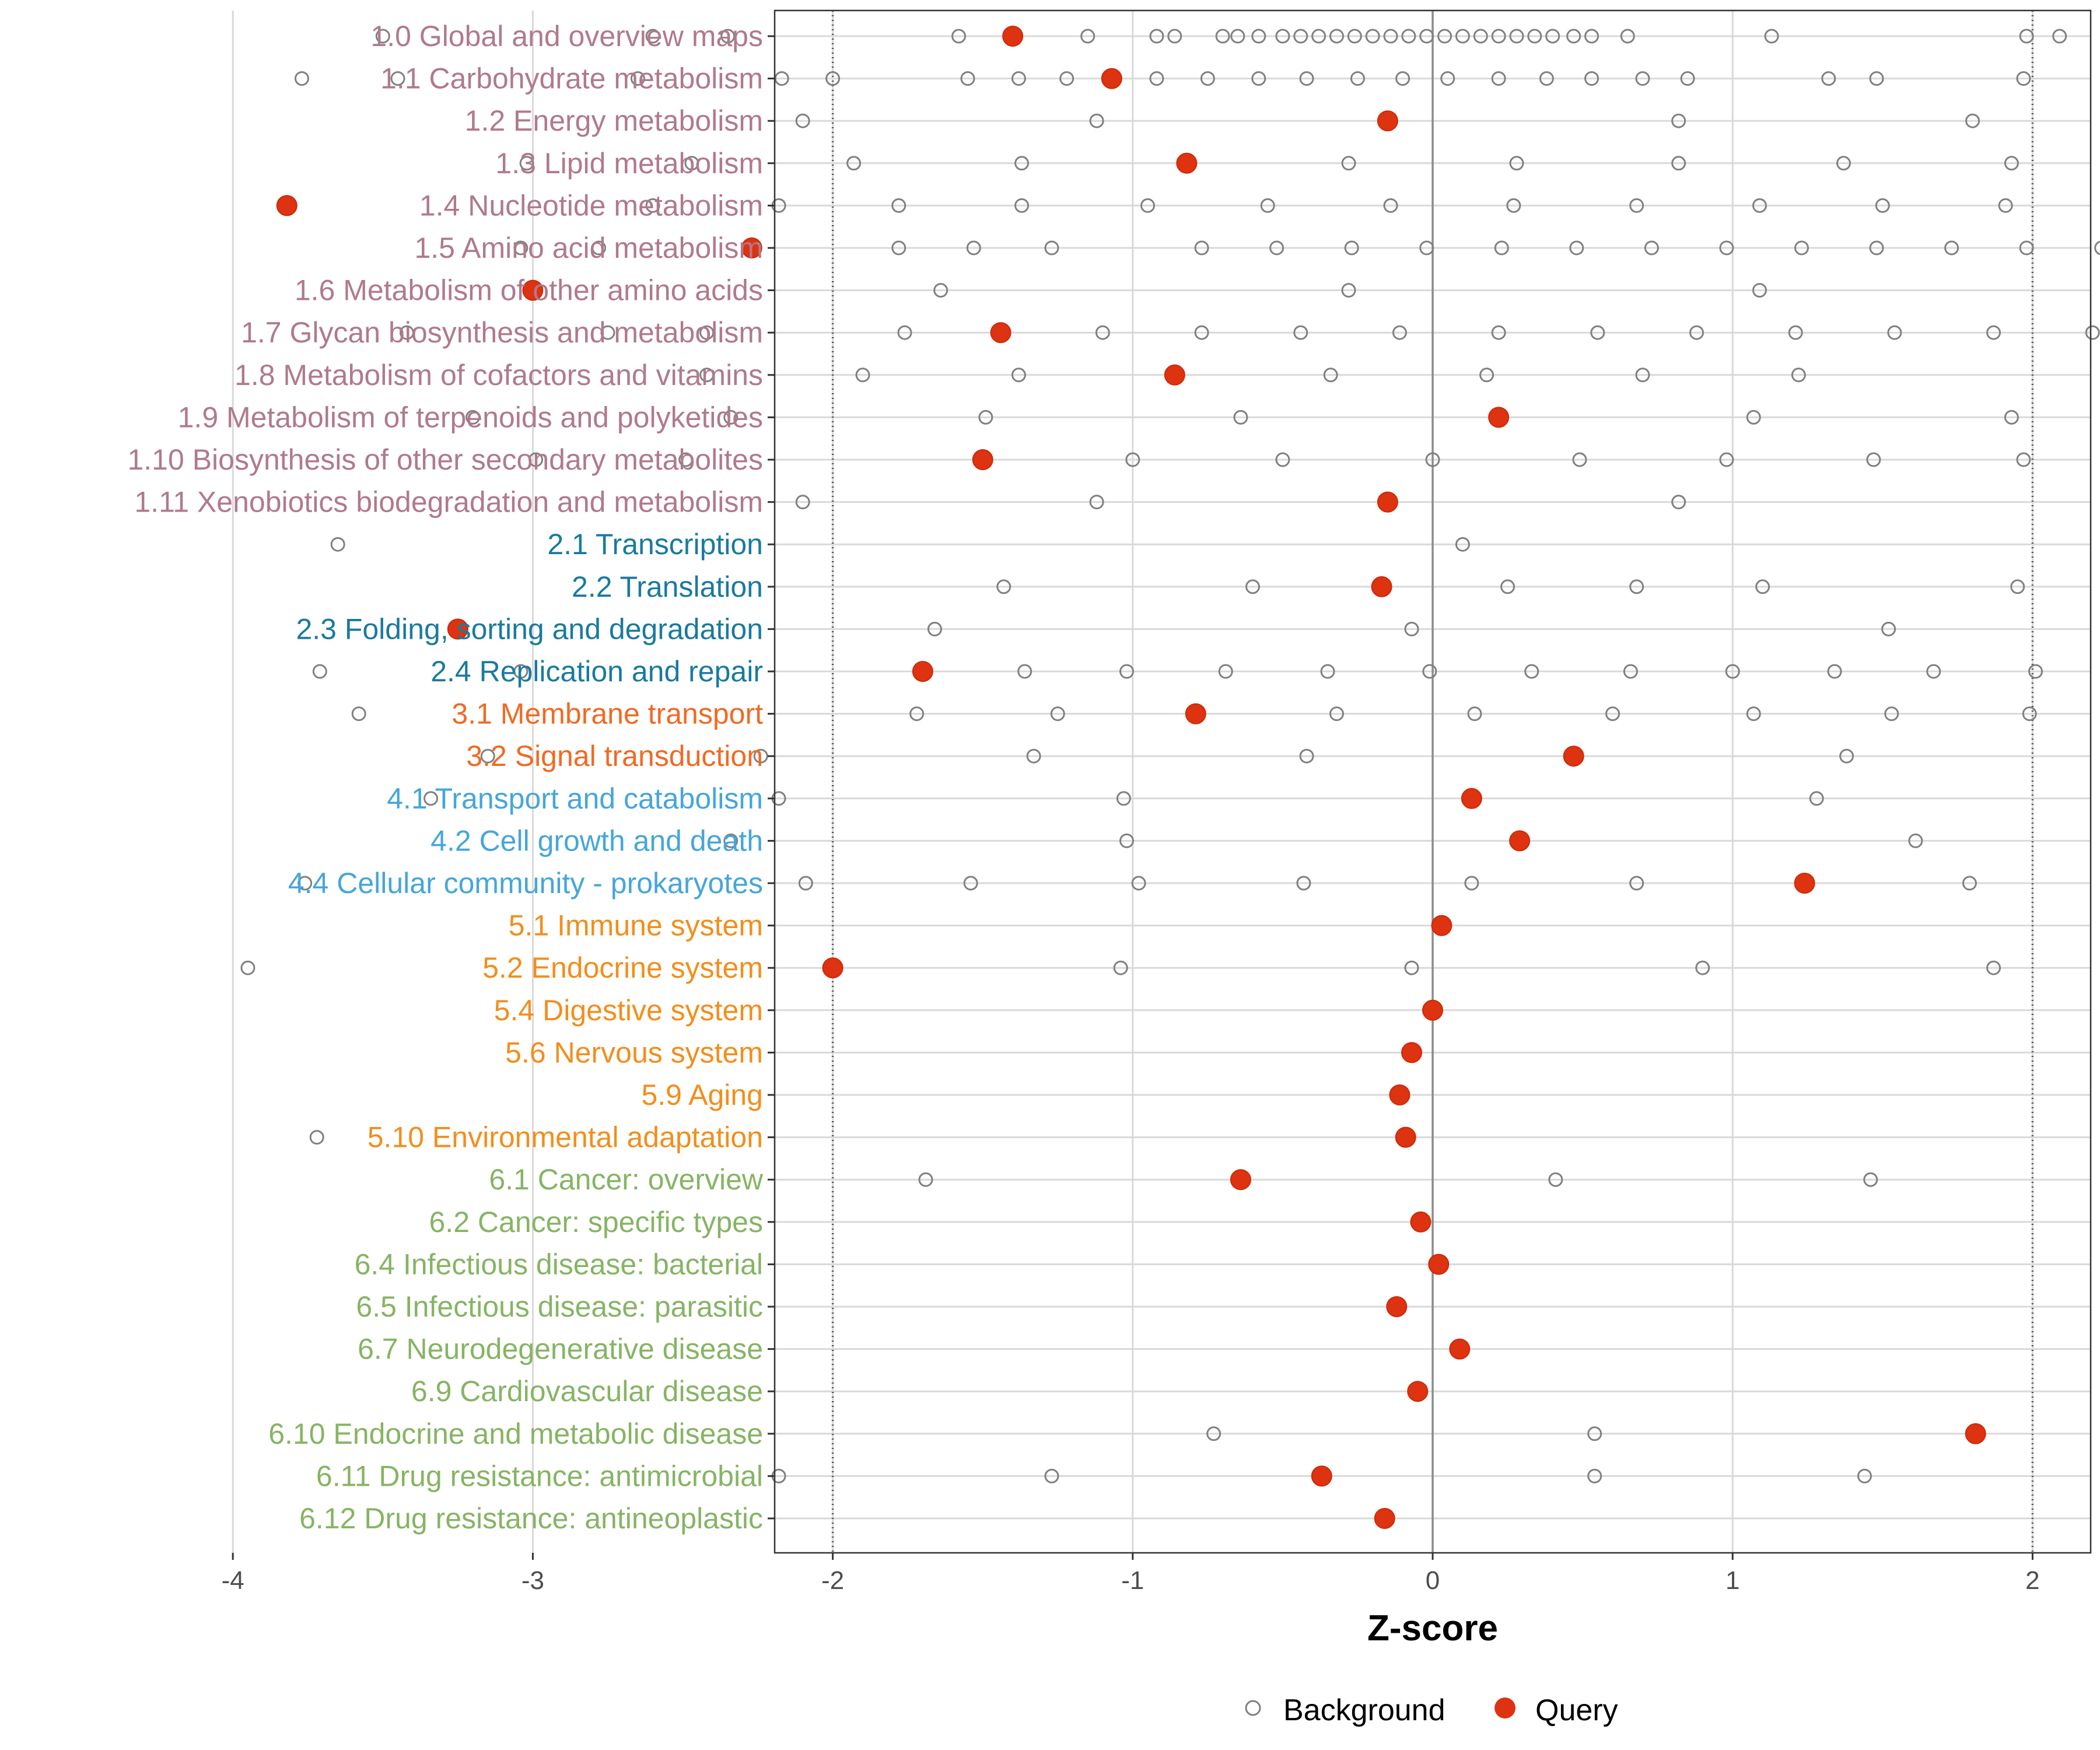 The image size is (2100, 1750). I want to click on category-label: 1.3 Lipid metabolism, so click(629, 163).